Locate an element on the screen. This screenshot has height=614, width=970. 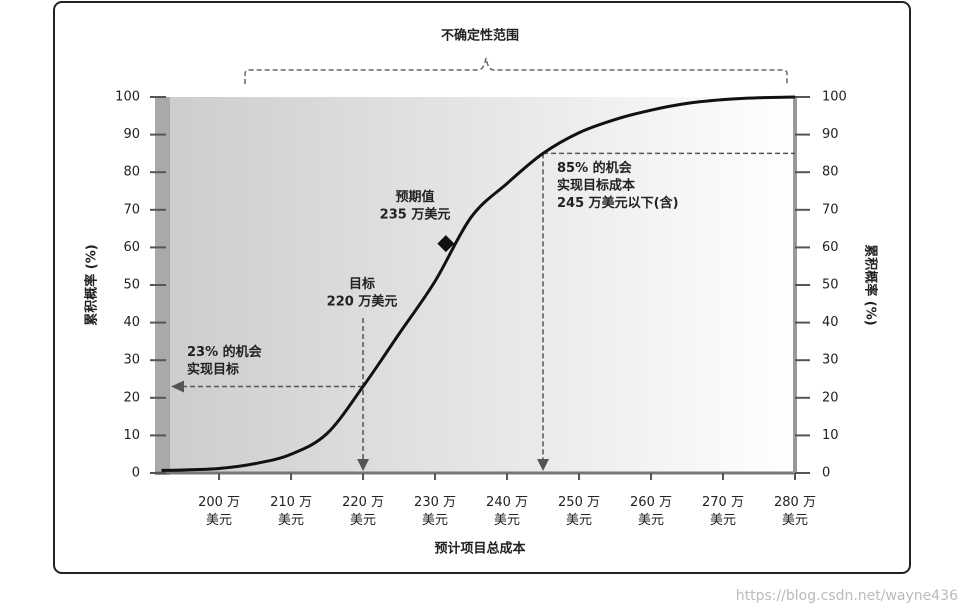
y2-tick-label: 30 is located at coordinates (830, 360).